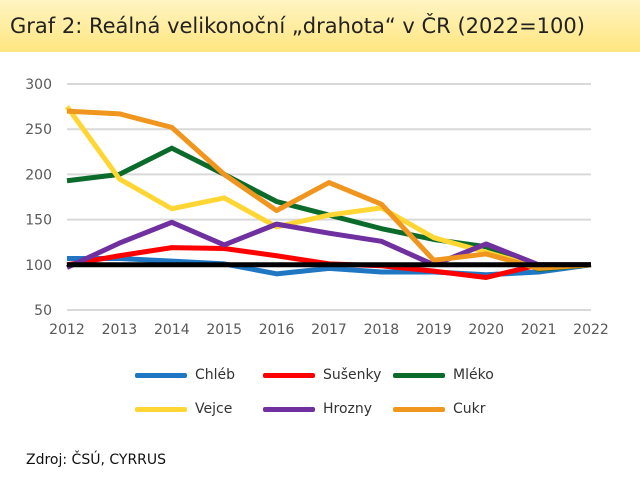 The width and height of the screenshot is (640, 489). What do you see at coordinates (469, 409) in the screenshot?
I see `legend-label: Cukr` at bounding box center [469, 409].